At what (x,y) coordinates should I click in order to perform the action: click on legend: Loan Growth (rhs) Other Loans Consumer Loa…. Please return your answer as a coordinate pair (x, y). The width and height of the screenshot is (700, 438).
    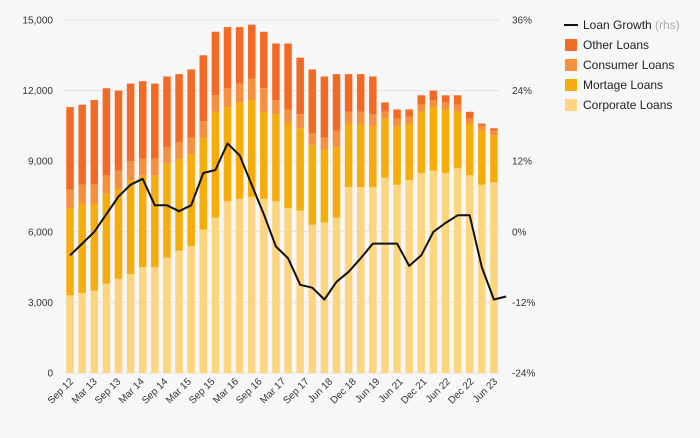
    Looking at the image, I should click on (622, 65).